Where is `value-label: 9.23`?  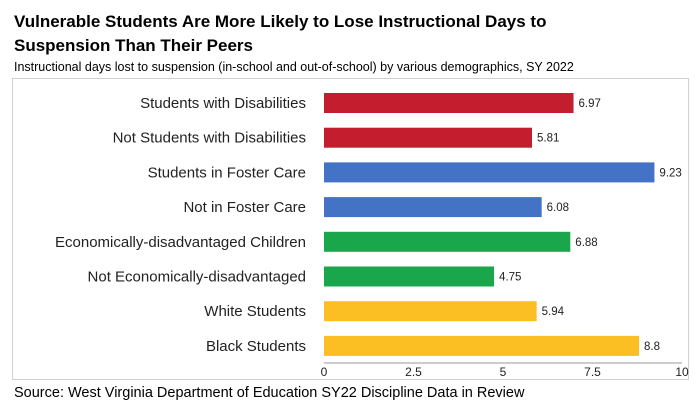 value-label: 9.23 is located at coordinates (670, 173).